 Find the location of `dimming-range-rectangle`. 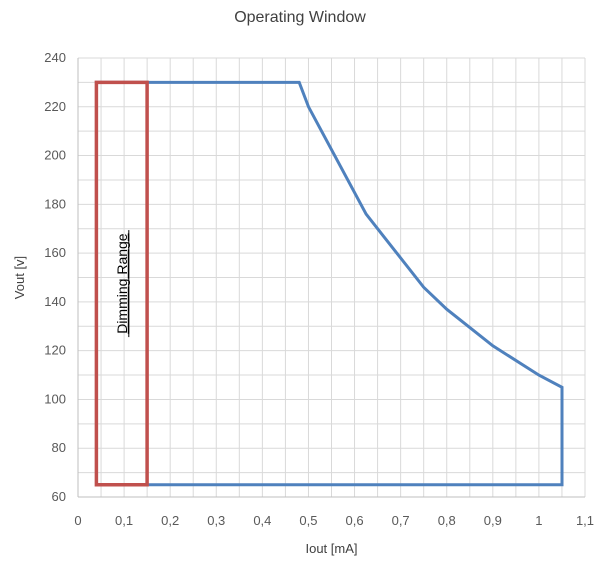

dimming-range-rectangle is located at coordinates (121, 283).